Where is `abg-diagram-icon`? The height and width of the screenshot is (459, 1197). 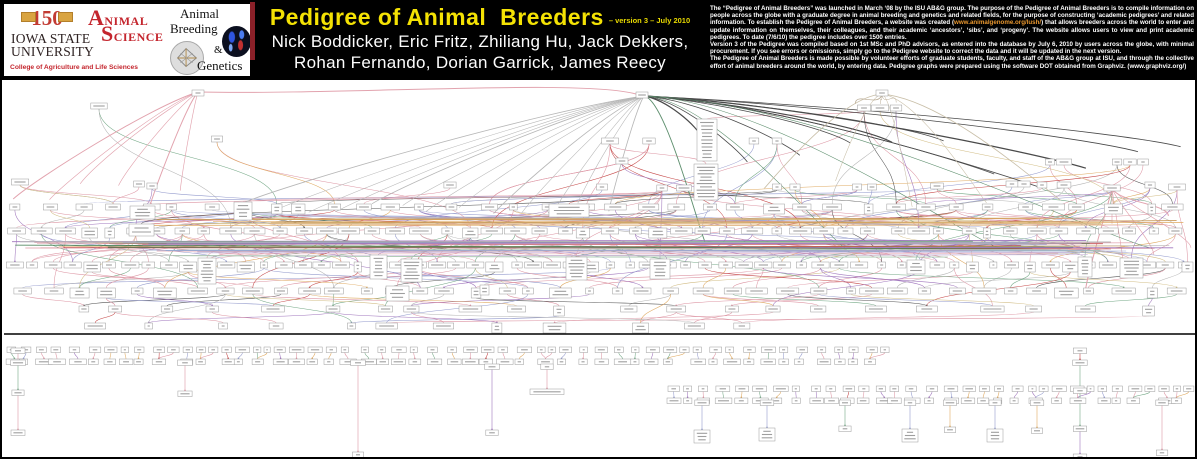 abg-diagram-icon is located at coordinates (187, 58).